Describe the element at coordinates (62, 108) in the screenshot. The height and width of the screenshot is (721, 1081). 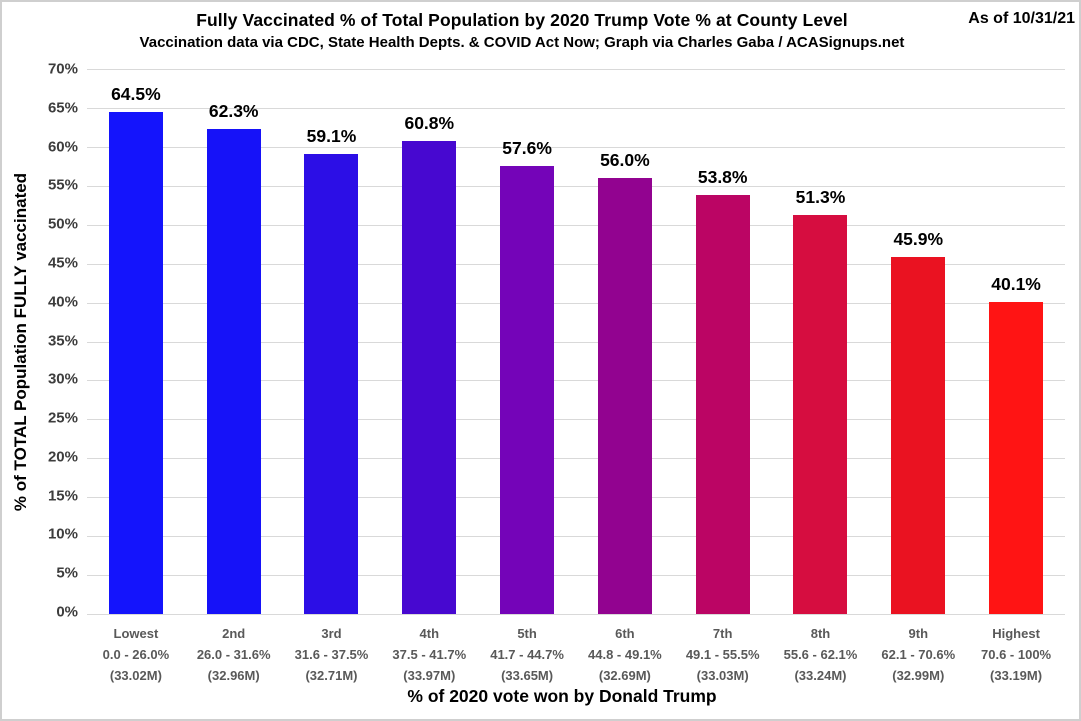
I see `y-tick-label: 65%` at that location.